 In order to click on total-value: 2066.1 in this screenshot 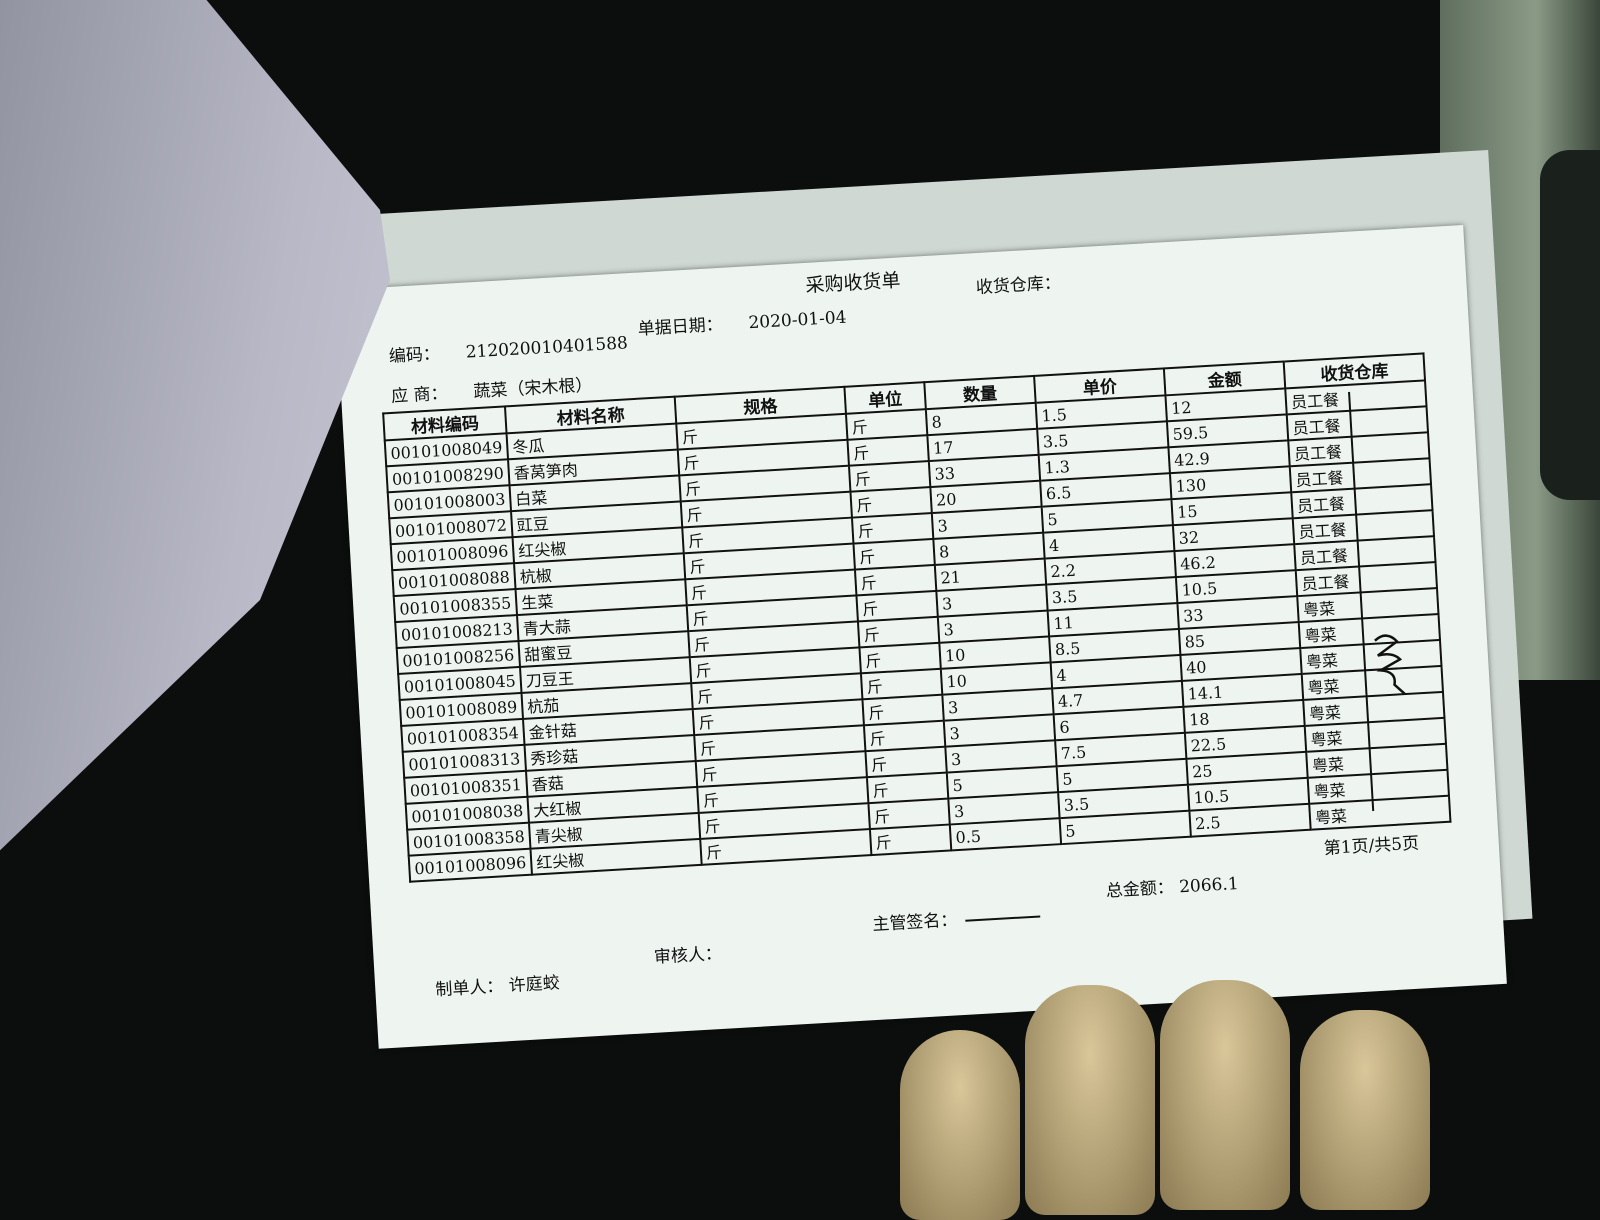, I will do `click(1209, 885)`.